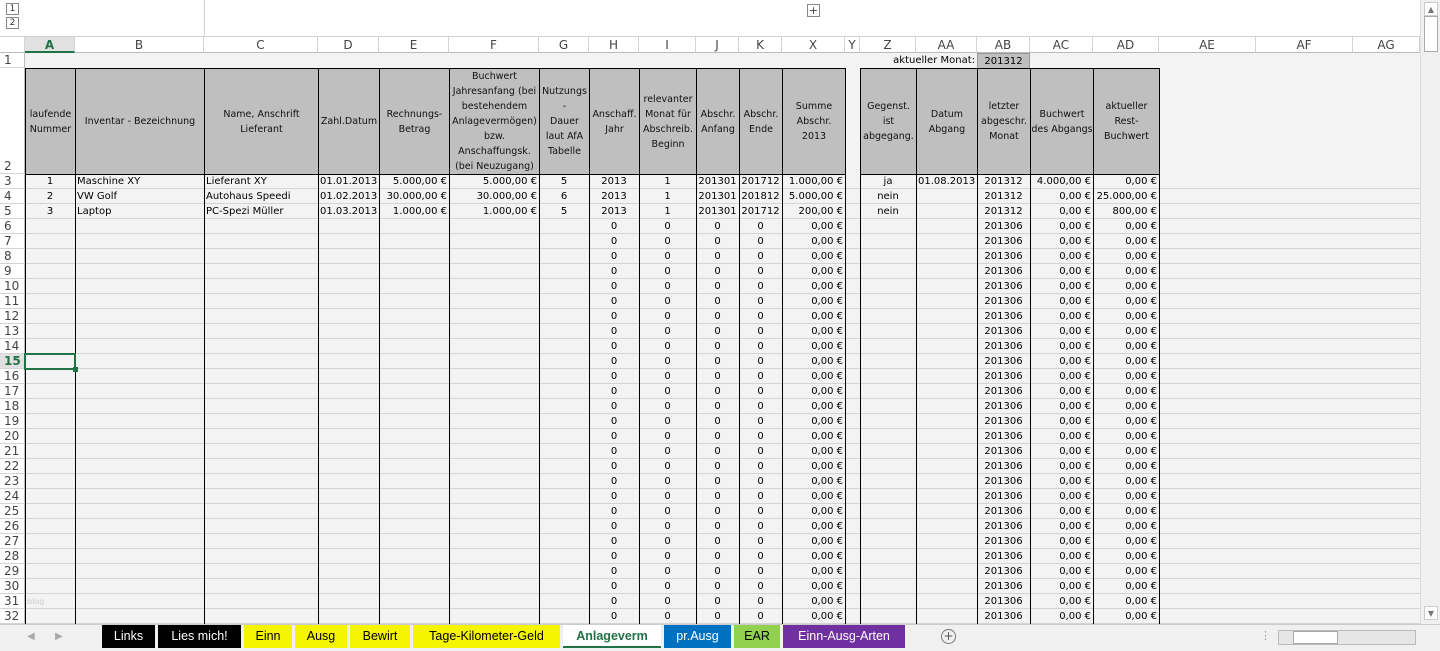  I want to click on cell-h17: 0, so click(614, 391).